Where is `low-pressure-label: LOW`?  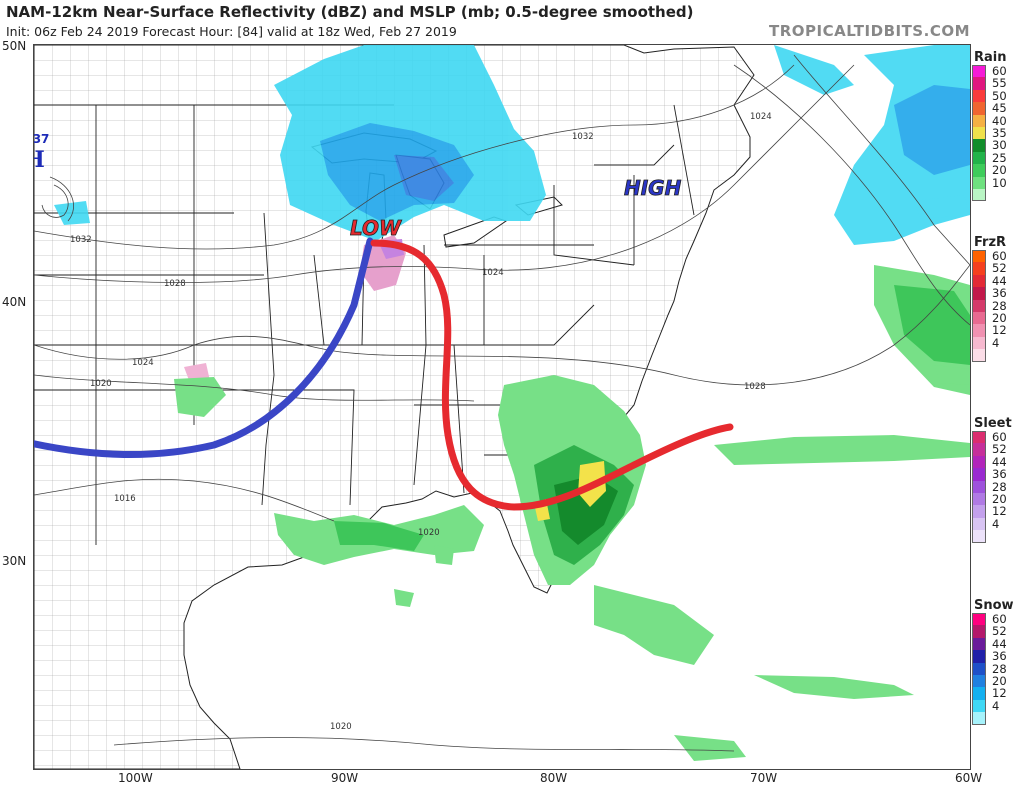
low-pressure-label: LOW is located at coordinates (376, 228).